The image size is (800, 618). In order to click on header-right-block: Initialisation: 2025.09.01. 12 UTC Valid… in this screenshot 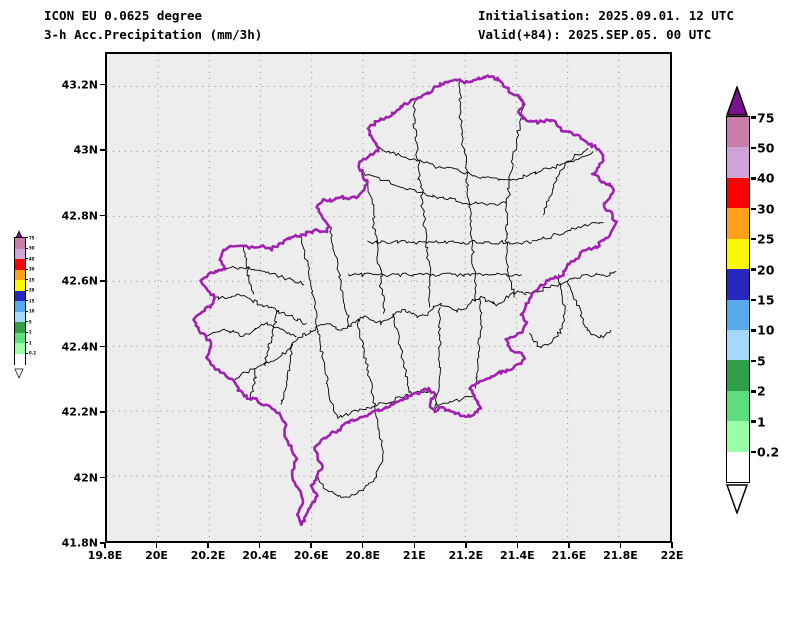, I will do `click(606, 25)`.